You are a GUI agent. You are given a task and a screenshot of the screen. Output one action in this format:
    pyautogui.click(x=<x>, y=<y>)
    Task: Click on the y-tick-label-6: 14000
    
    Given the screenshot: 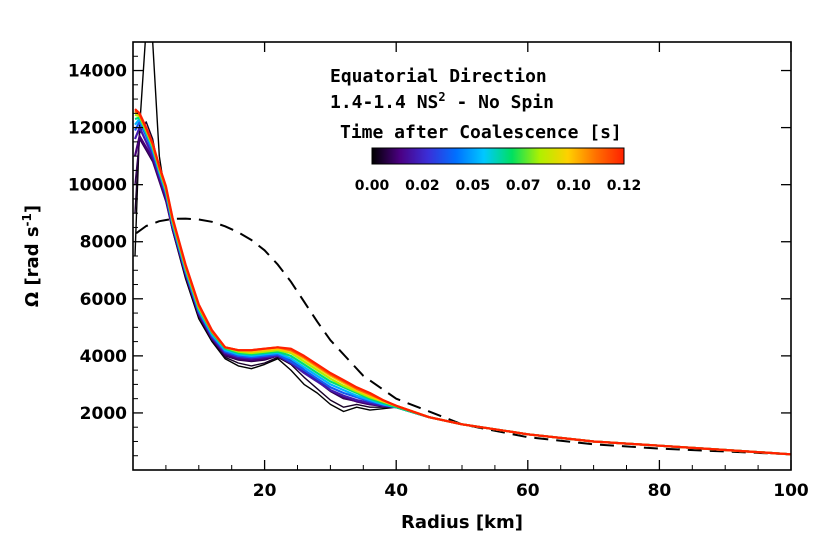 What is the action you would take?
    pyautogui.click(x=97, y=72)
    